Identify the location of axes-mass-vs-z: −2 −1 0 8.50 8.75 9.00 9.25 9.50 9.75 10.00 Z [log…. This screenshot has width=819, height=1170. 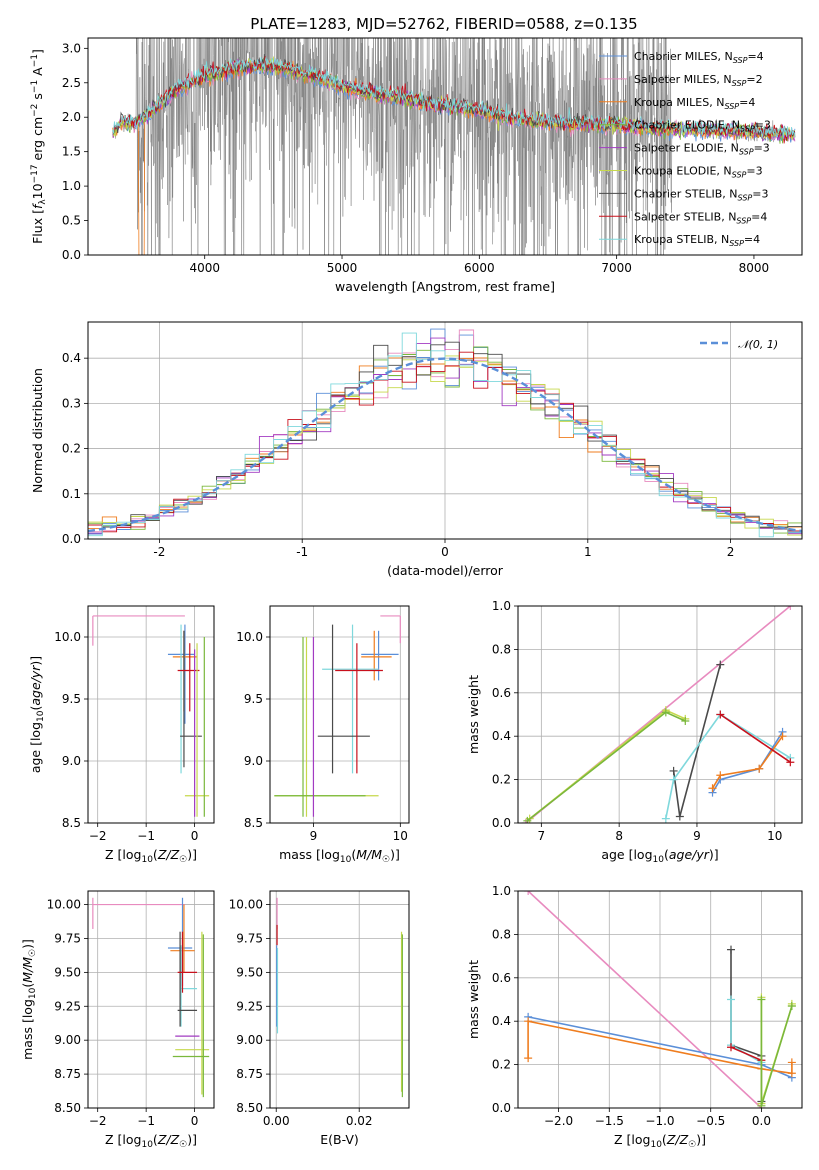
(117, 1020).